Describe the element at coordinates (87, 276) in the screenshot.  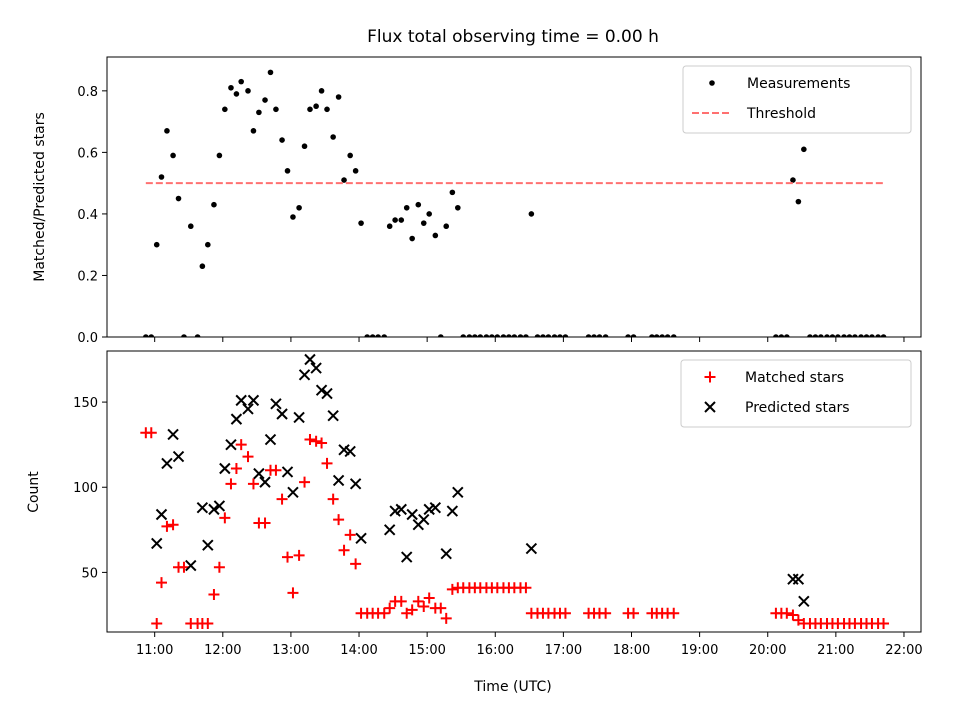
I see `top-y-tick-label: 0.2` at that location.